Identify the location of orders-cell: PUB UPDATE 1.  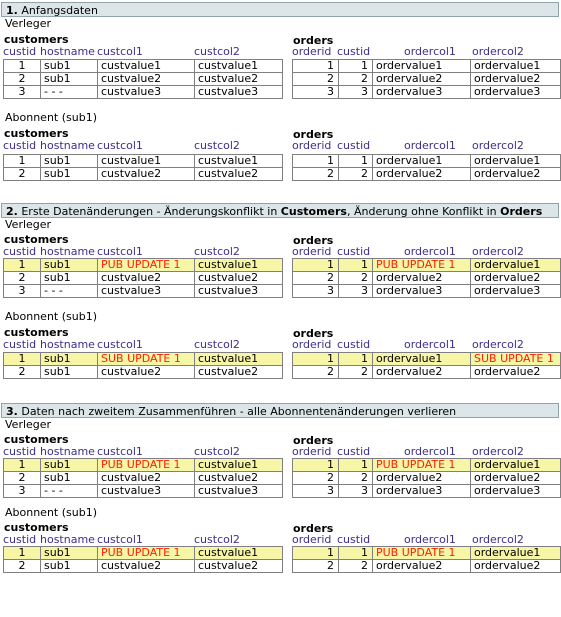
(421, 265).